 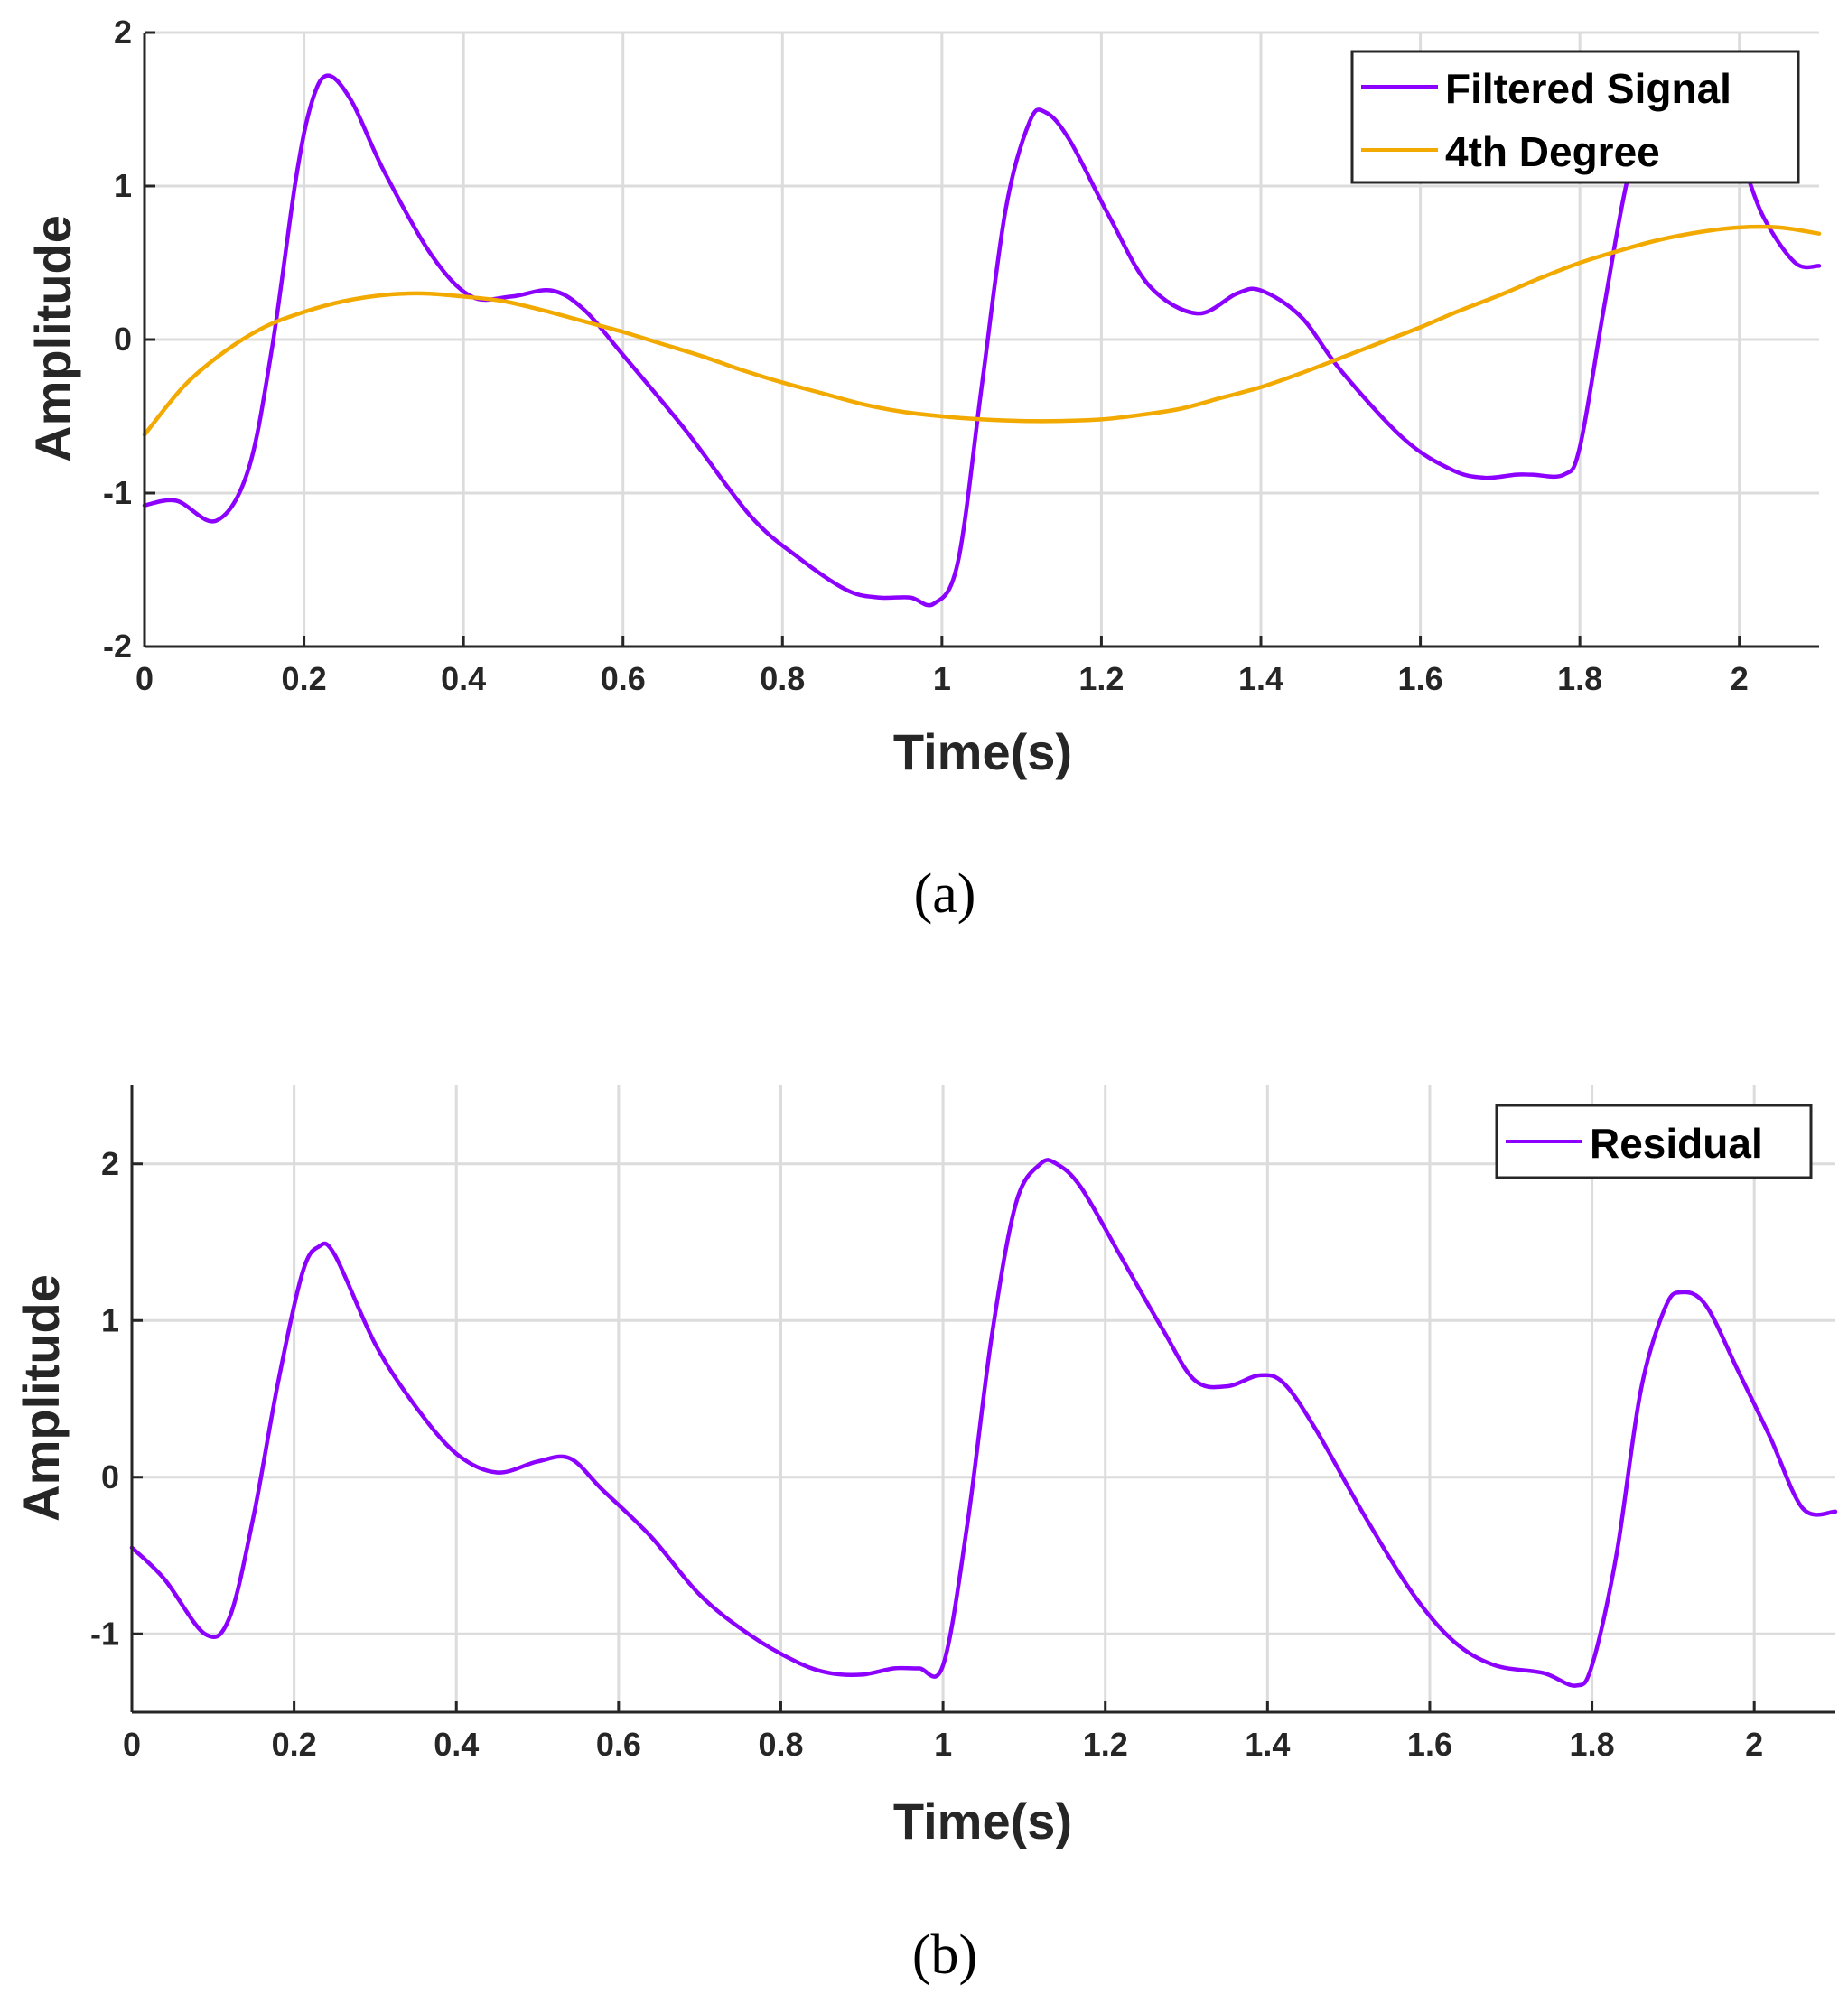 What do you see at coordinates (1754, 1744) in the screenshot?
I see `x-tick-label-b-10: 2` at bounding box center [1754, 1744].